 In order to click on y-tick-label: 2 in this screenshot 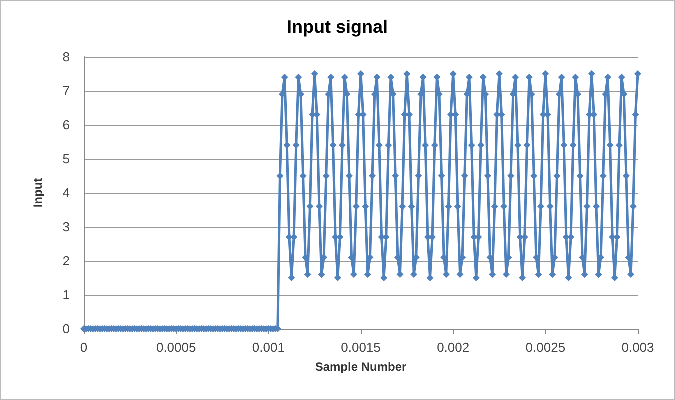, I will do `click(66, 261)`.